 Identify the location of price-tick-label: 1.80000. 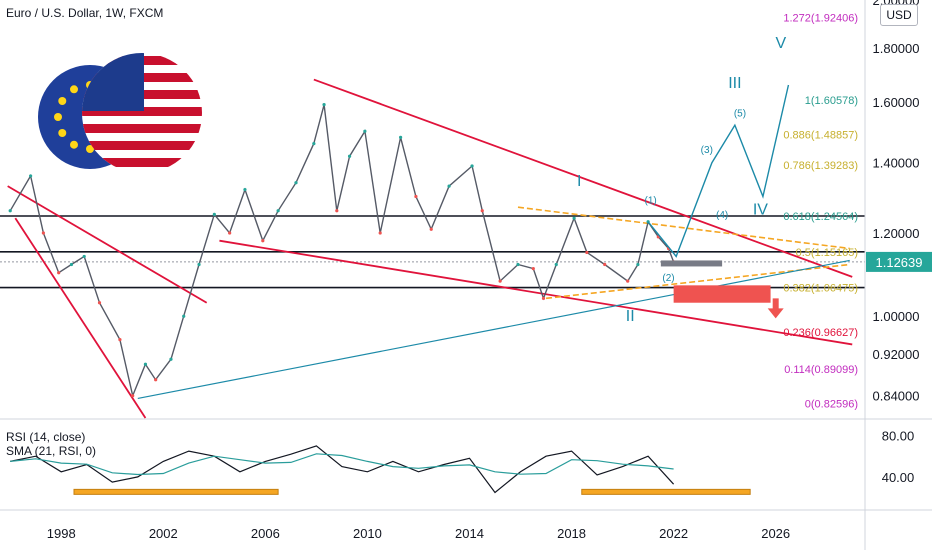
(896, 48).